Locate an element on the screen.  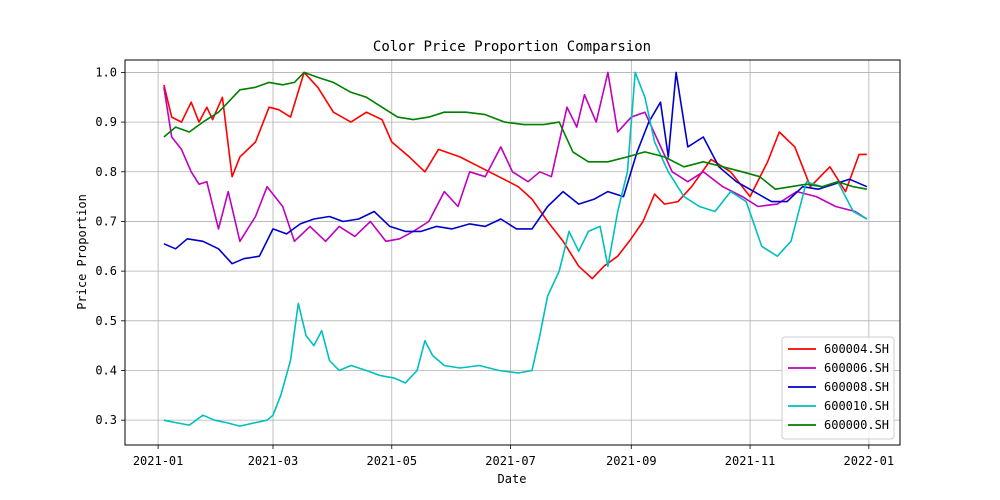
y-tick-label: 0.4 is located at coordinates (106, 370).